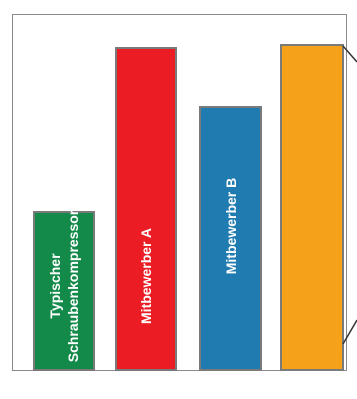  I want to click on callout-line-top, so click(349, 54).